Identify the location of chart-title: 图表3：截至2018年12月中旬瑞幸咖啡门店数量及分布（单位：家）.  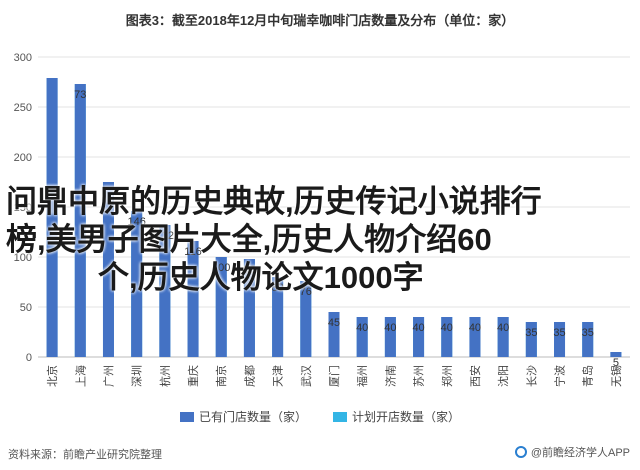
(320, 20).